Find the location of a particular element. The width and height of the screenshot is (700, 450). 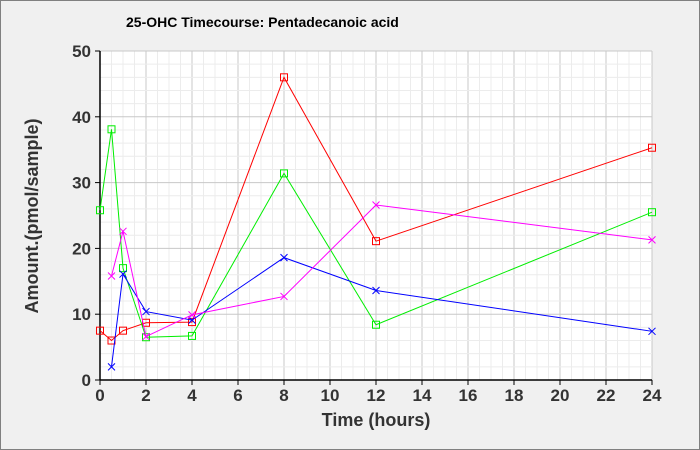

x-tick-label: 4 is located at coordinates (192, 395).